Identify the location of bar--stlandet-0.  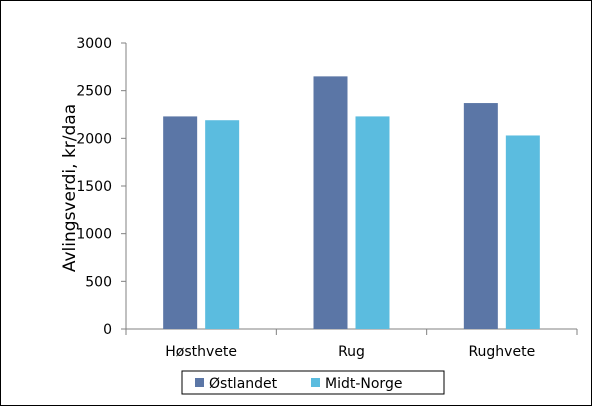
(180, 222).